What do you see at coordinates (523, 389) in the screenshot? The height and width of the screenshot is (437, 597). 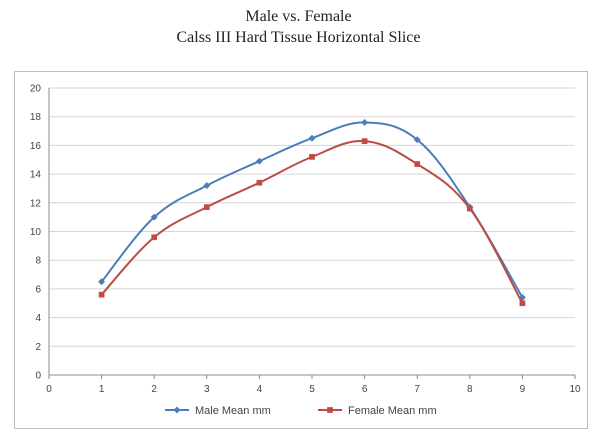 I see `x-tick-label-9: 9` at bounding box center [523, 389].